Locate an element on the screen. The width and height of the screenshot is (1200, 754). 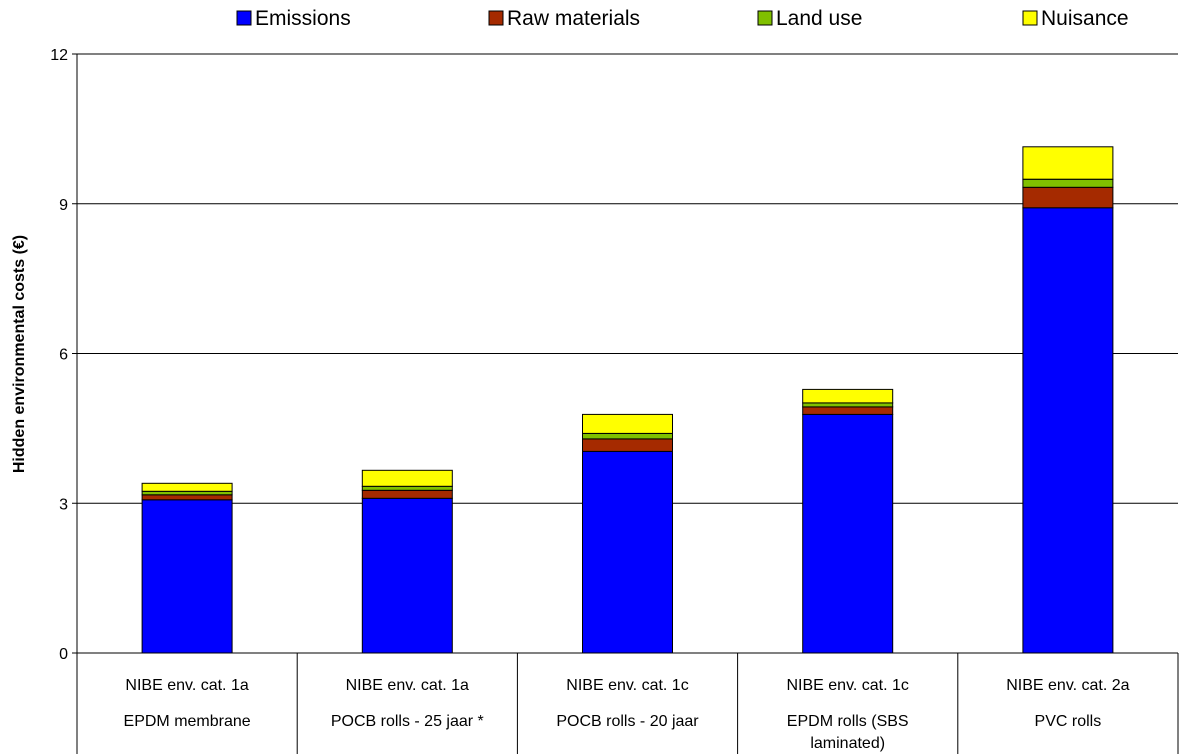
x-category-label: PVC rolls is located at coordinates (1068, 721).